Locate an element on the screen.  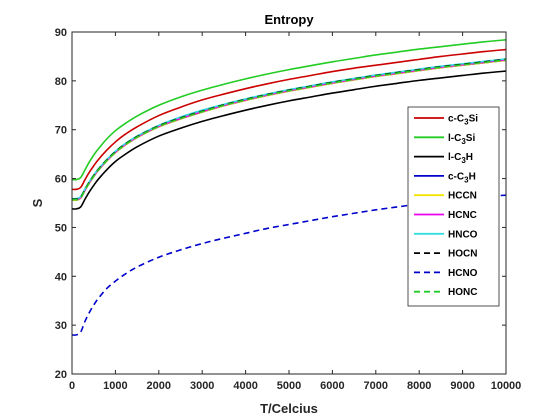
y-tick-label: 60 is located at coordinates (61, 180).